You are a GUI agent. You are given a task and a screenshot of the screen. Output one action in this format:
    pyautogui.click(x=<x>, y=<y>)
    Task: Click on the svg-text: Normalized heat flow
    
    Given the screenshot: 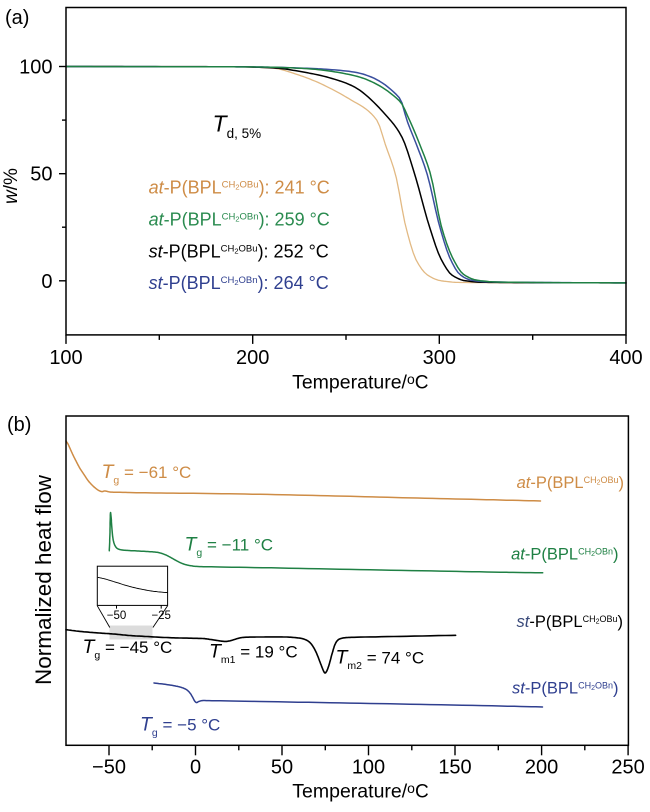 What is the action you would take?
    pyautogui.click(x=43, y=579)
    